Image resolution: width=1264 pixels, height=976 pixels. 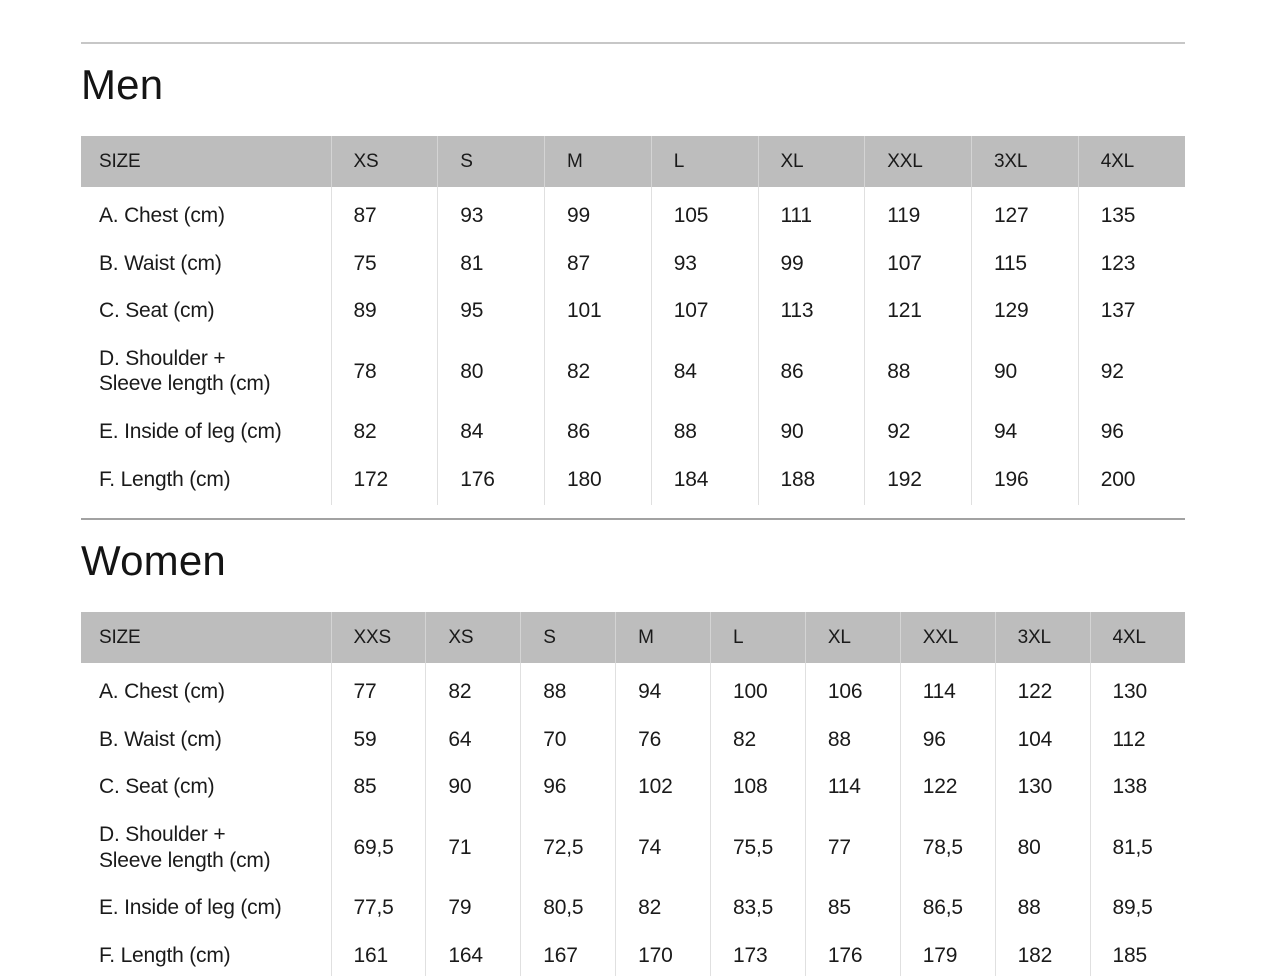 What do you see at coordinates (598, 432) in the screenshot?
I see `value-cell: 86` at bounding box center [598, 432].